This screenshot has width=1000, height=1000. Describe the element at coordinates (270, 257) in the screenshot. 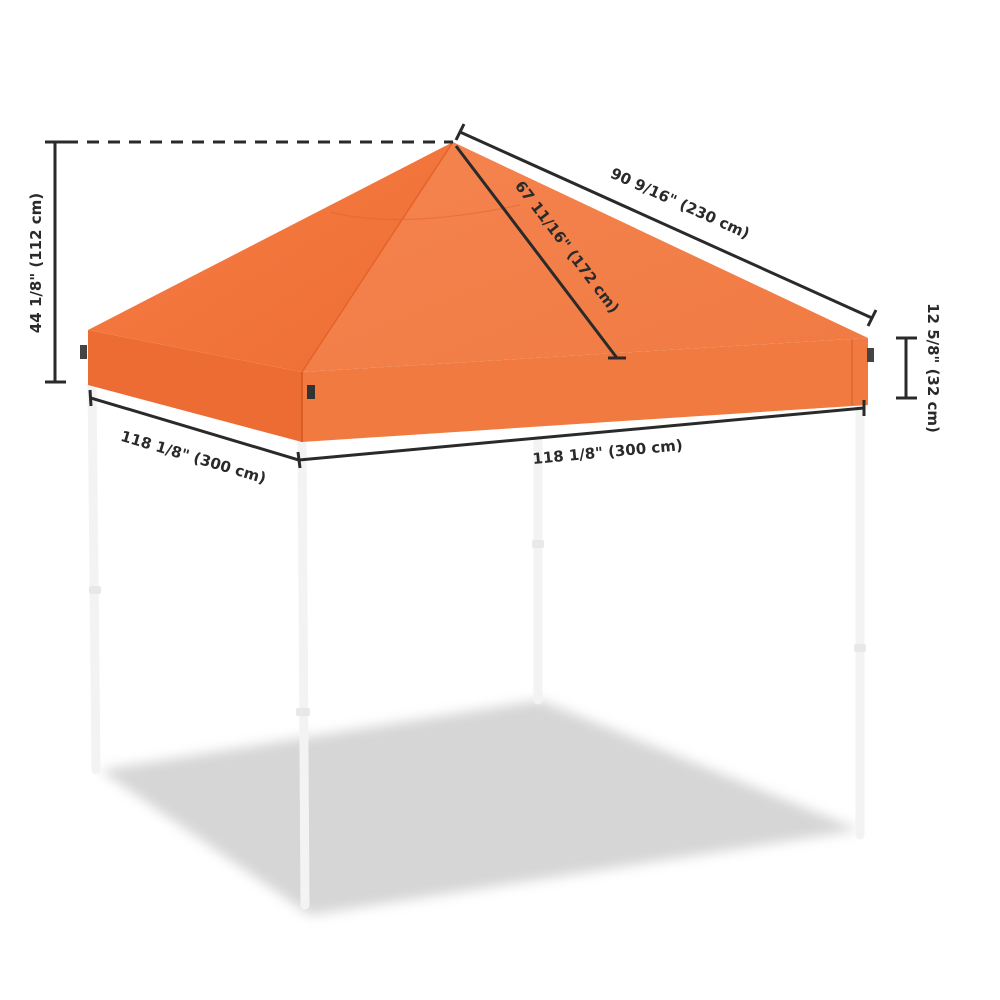

I see `roof-panel-left` at that location.